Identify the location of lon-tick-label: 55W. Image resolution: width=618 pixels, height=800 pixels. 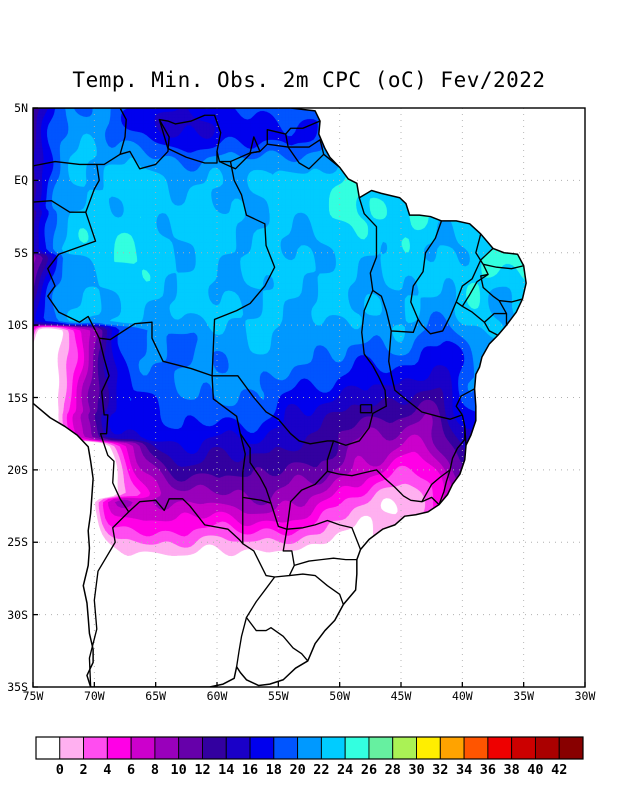
(278, 696).